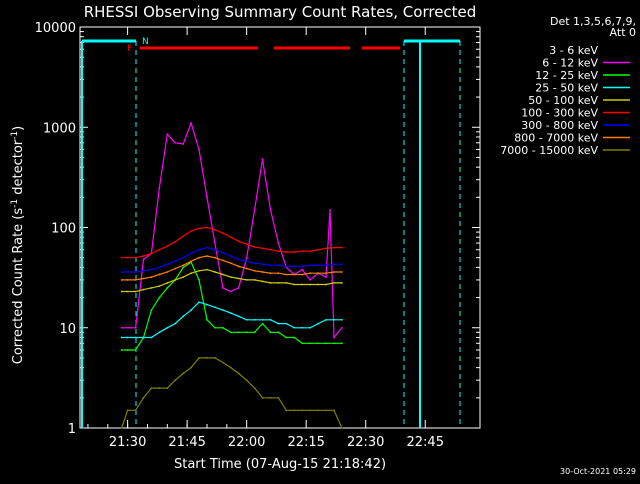  What do you see at coordinates (67, 329) in the screenshot?
I see `y-tick-label: 10` at bounding box center [67, 329].